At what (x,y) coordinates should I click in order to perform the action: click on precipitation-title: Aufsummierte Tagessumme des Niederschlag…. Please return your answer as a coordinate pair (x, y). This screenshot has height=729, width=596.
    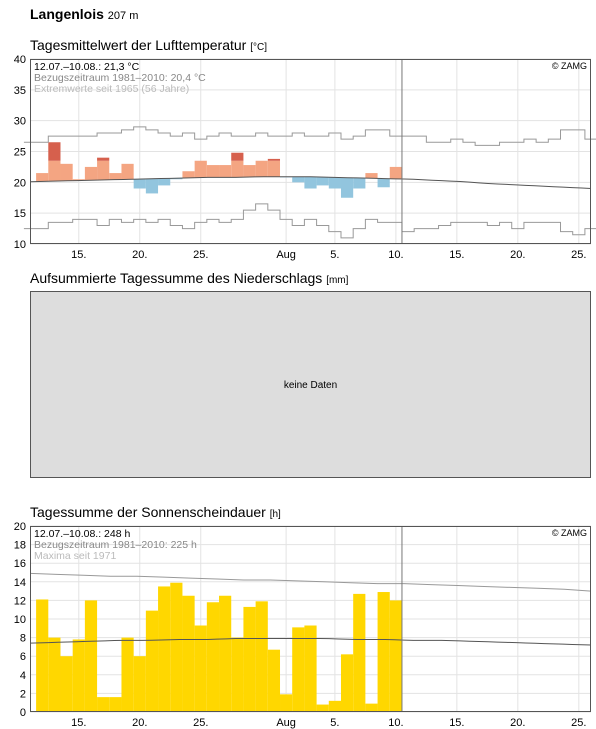
    Looking at the image, I should click on (189, 278).